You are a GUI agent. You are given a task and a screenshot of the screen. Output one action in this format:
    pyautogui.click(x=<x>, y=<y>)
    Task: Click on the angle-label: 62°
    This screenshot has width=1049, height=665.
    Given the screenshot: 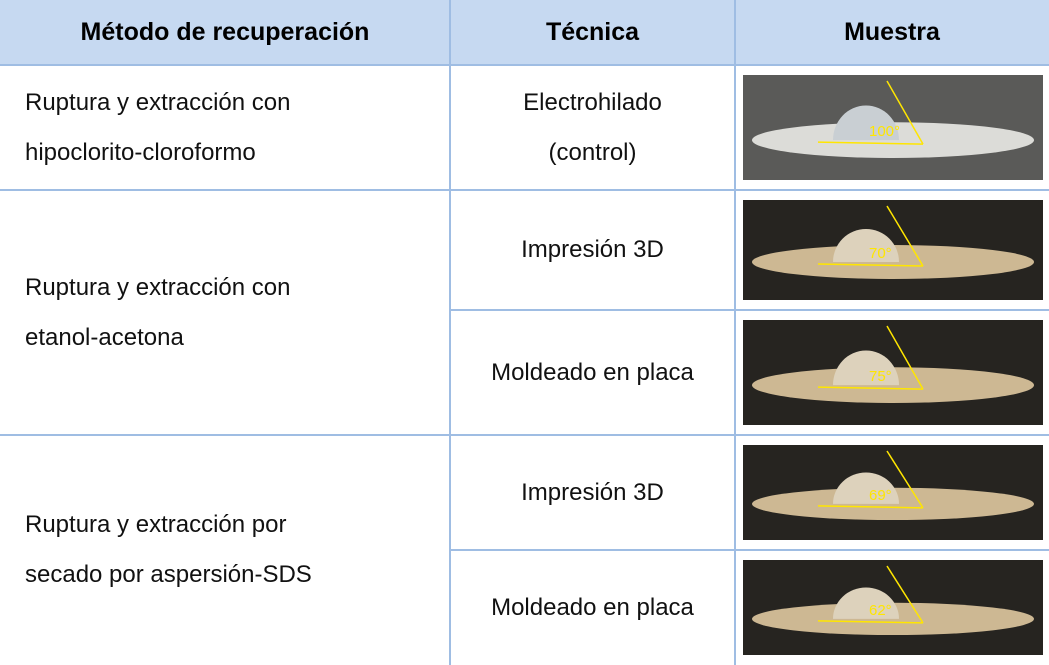 What is the action you would take?
    pyautogui.click(x=880, y=610)
    